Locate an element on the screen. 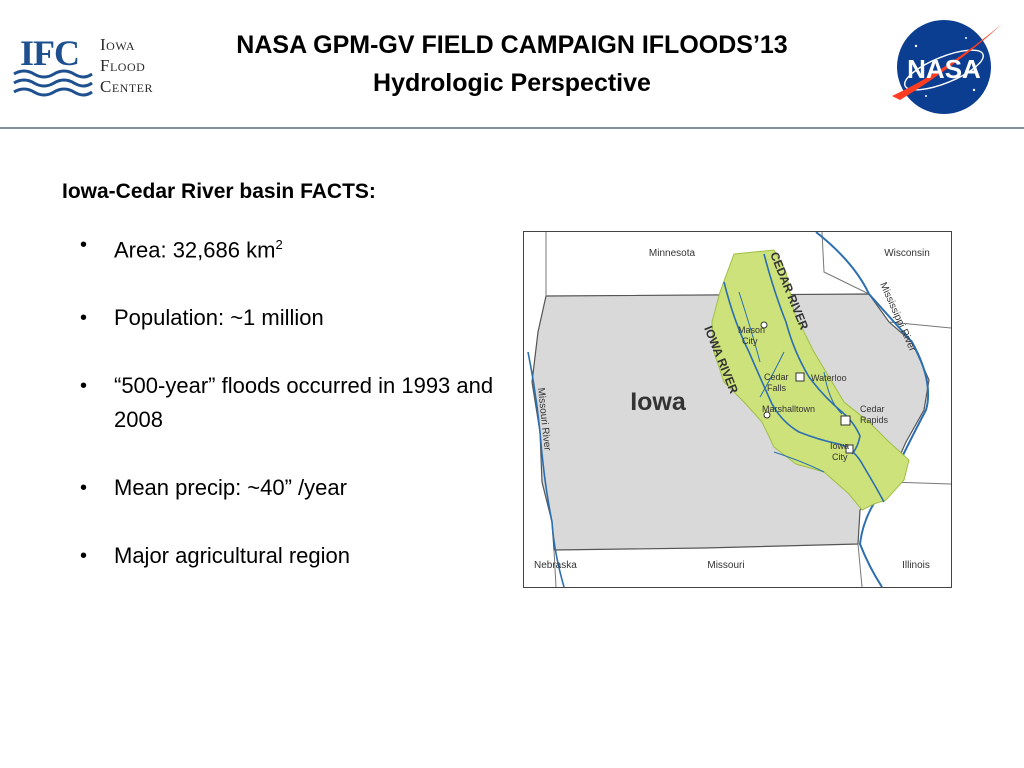  map-label-cedar-falls: Cedar is located at coordinates (776, 377).